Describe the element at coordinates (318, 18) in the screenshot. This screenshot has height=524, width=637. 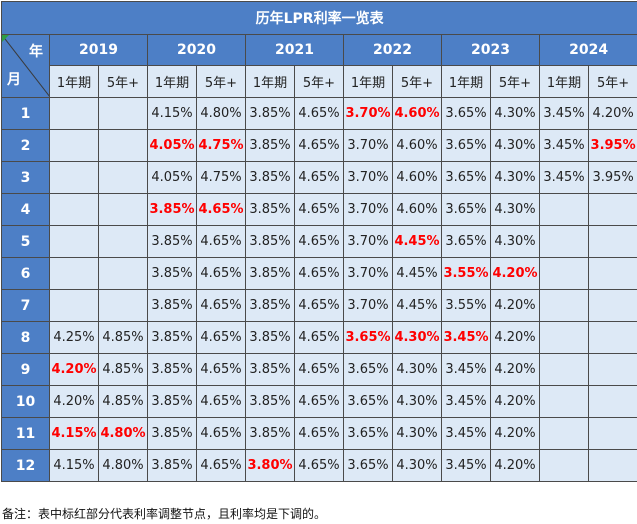
I see `table-title: 历年LPR利率一览表` at that location.